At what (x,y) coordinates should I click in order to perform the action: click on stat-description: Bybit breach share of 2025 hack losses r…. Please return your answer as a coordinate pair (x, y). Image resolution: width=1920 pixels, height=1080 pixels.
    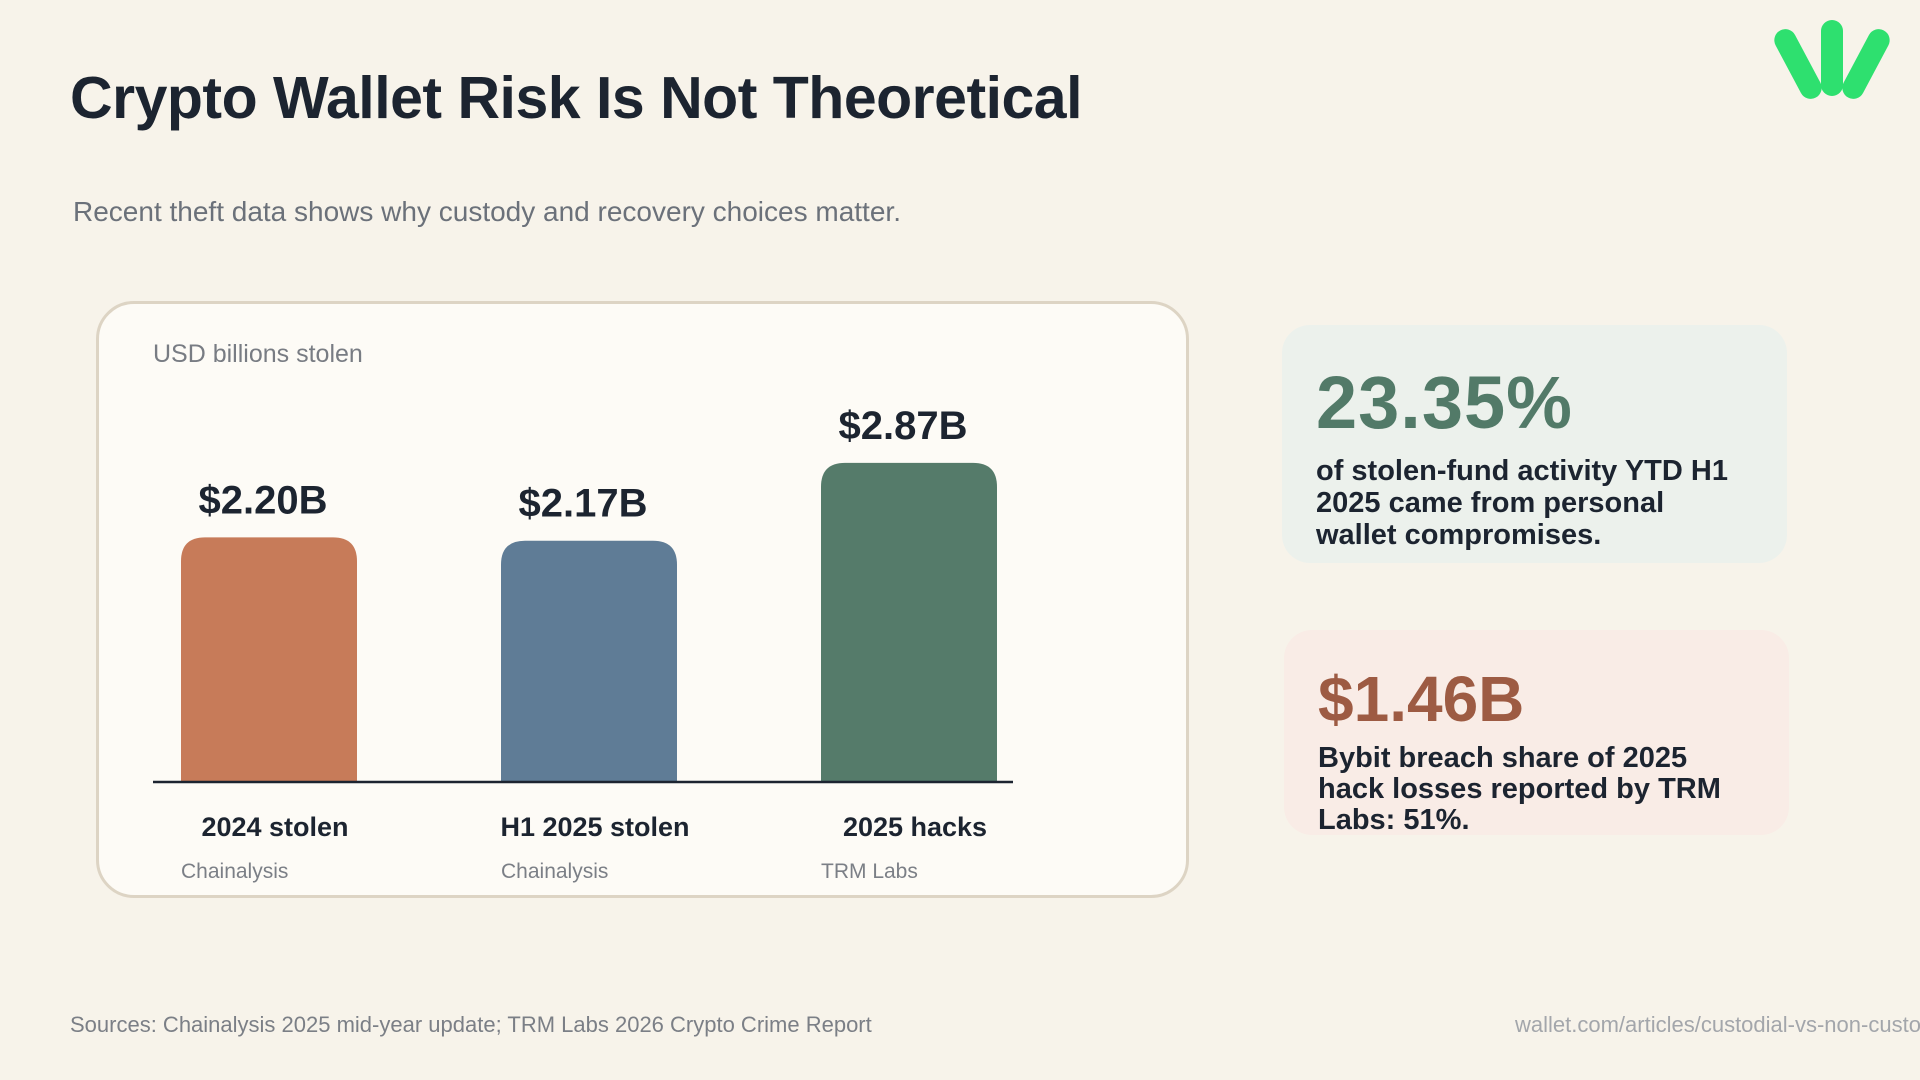
    Looking at the image, I should click on (1519, 789).